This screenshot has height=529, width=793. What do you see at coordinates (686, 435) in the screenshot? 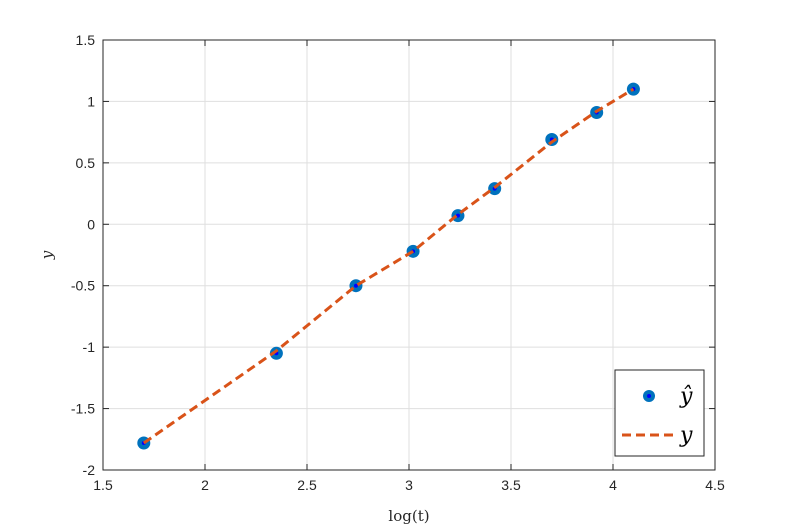
I see `legend-label-y: y` at bounding box center [686, 435].